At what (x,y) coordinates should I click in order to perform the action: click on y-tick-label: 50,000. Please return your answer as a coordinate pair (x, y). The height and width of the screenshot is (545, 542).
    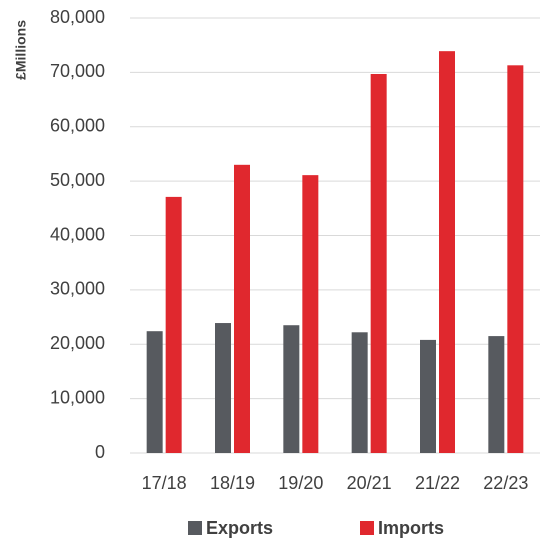
    Looking at the image, I should click on (77, 180).